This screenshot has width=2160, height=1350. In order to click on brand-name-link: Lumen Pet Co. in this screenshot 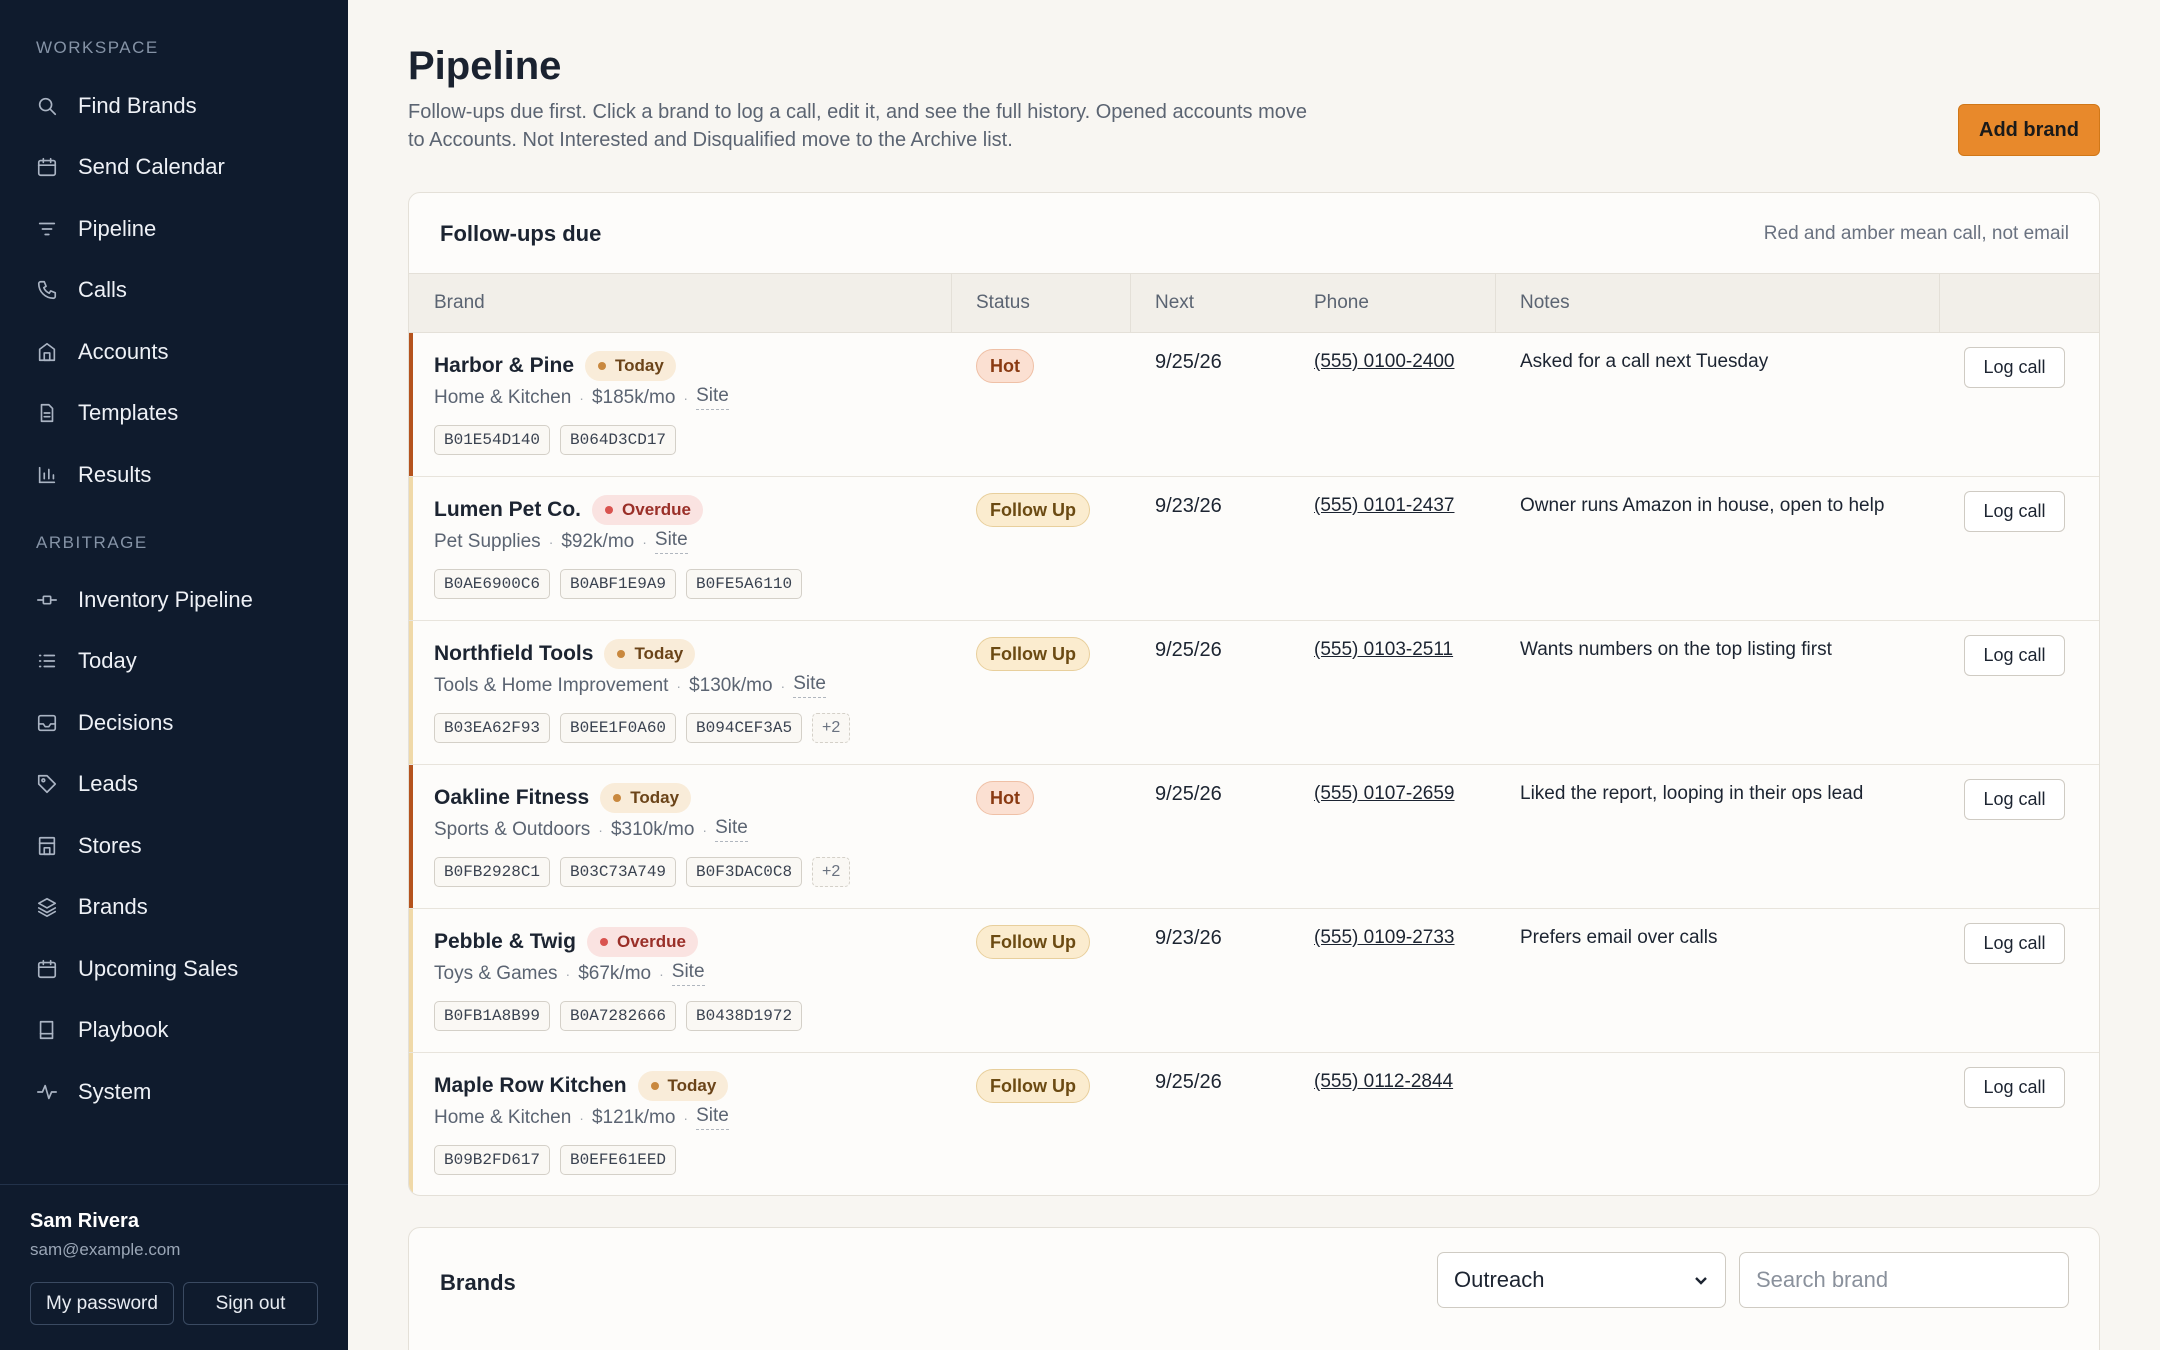, I will do `click(508, 509)`.